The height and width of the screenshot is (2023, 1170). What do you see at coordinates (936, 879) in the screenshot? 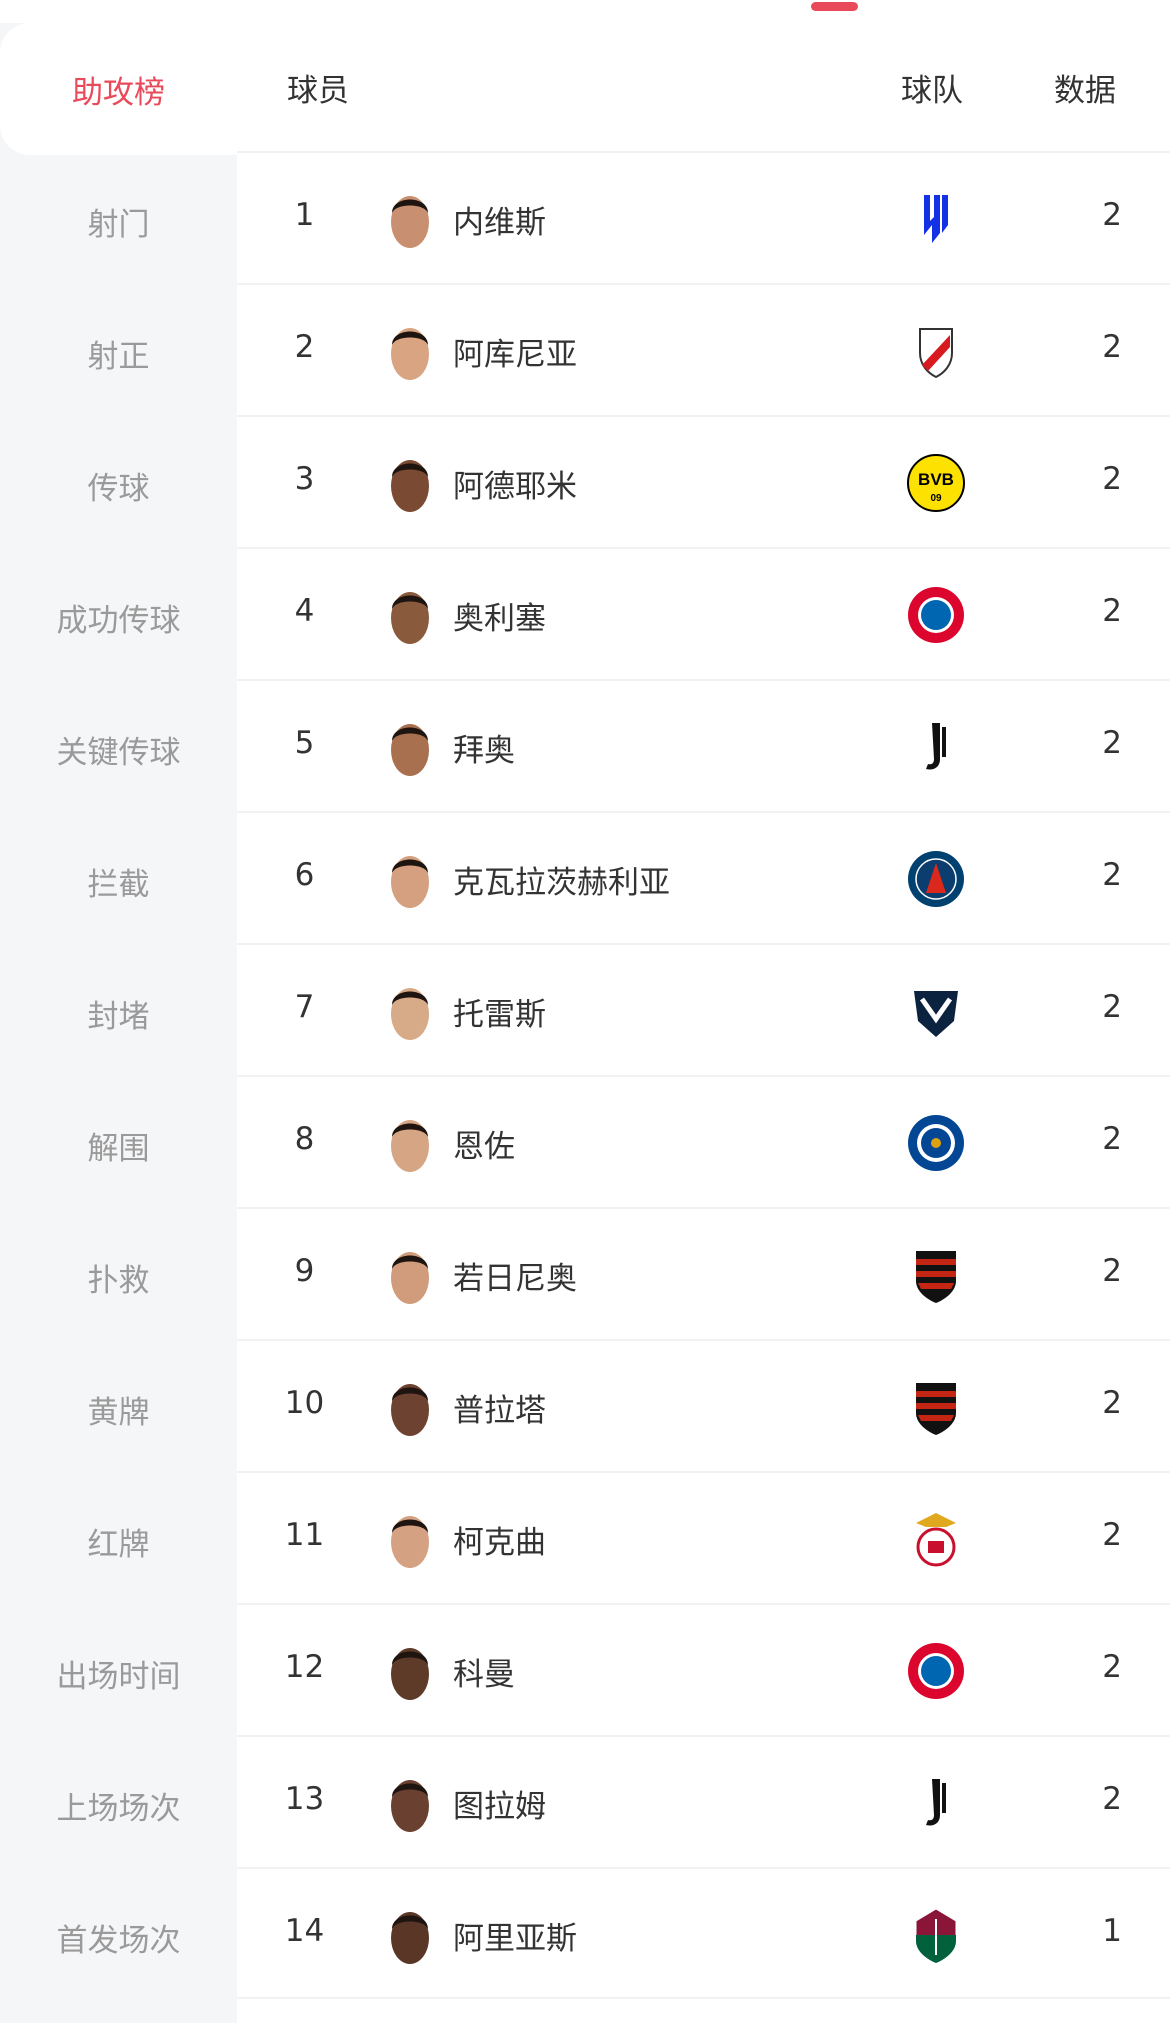
I see `psg-team-logo-icon` at bounding box center [936, 879].